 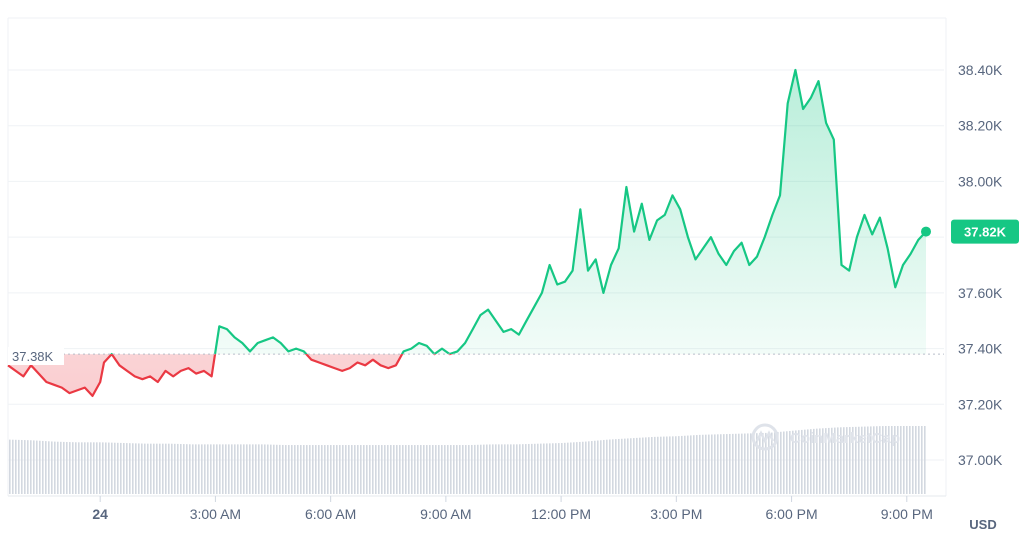 What do you see at coordinates (985, 232) in the screenshot?
I see `current-price-label: 37.82K` at bounding box center [985, 232].